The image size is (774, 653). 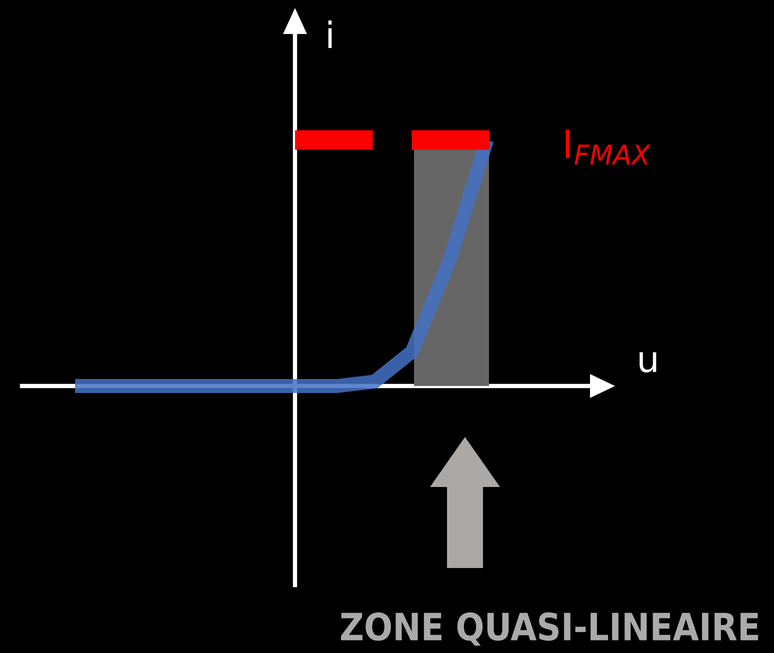 I want to click on text: ZONE QUASI-LINEAIRE, so click(x=549, y=629).